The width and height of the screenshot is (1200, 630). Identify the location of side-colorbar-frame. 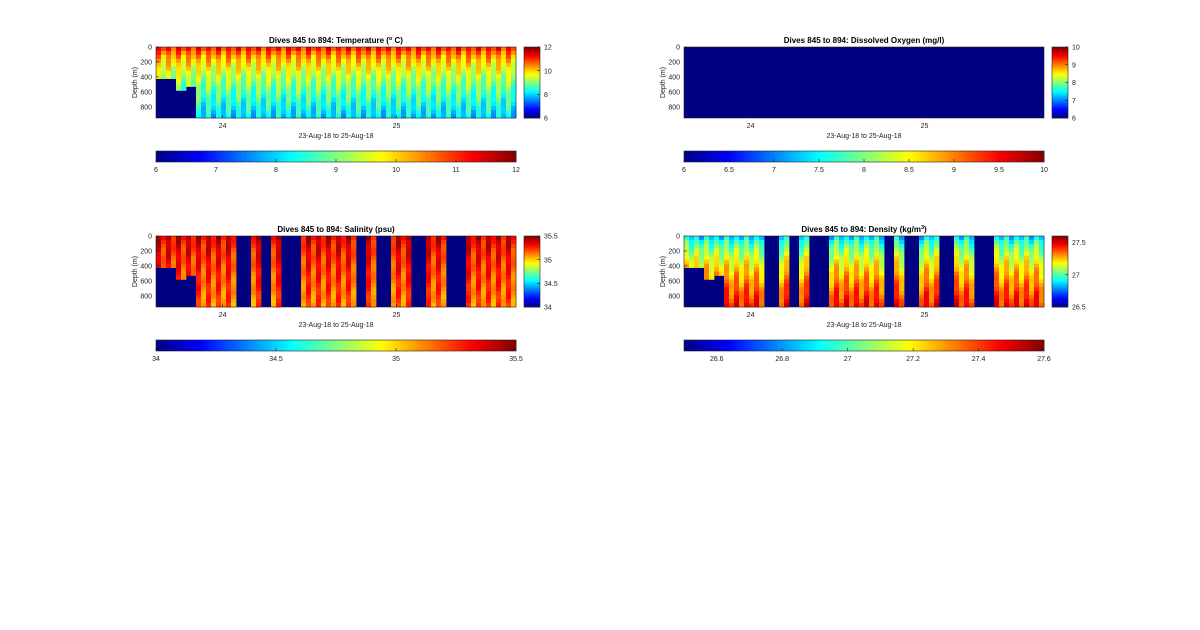
(532, 82).